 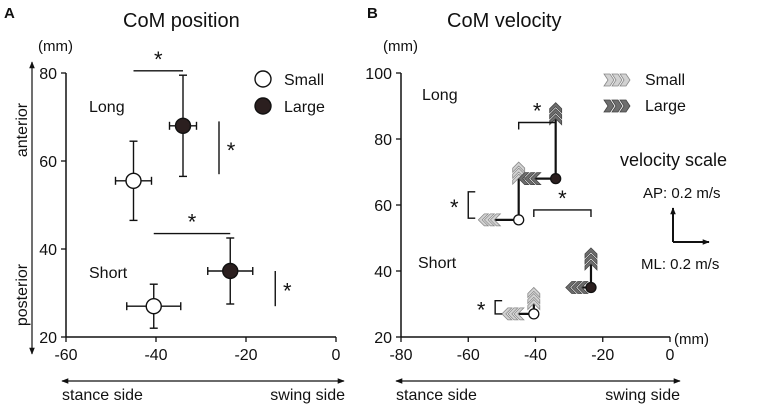 What do you see at coordinates (263, 79) in the screenshot?
I see `panel-a-legend-small-marker` at bounding box center [263, 79].